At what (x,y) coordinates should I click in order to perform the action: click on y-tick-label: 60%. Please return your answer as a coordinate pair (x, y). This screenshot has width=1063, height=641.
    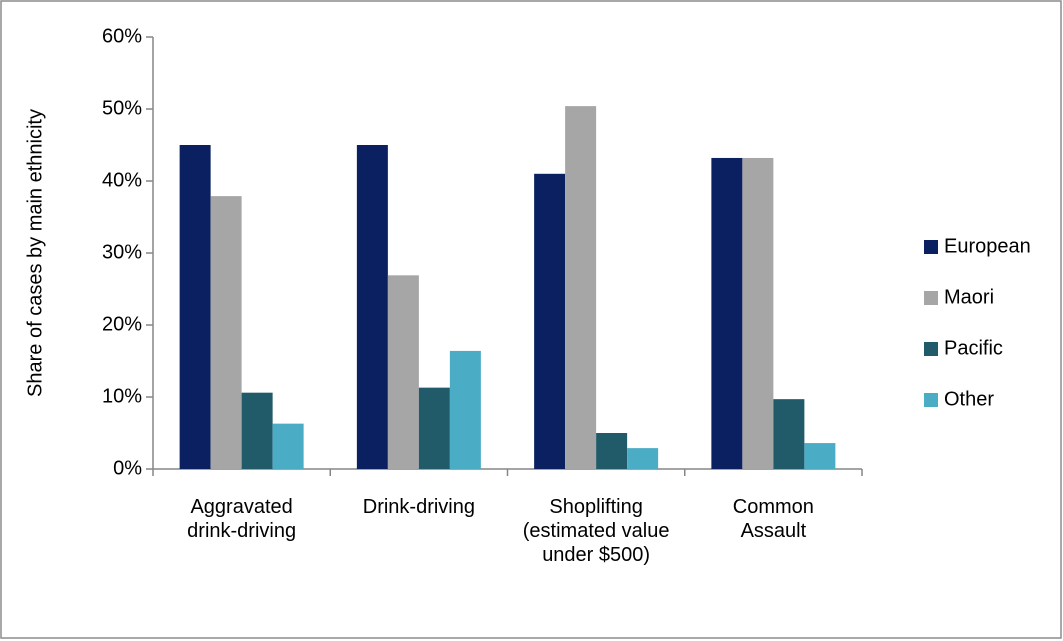
    Looking at the image, I should click on (122, 36).